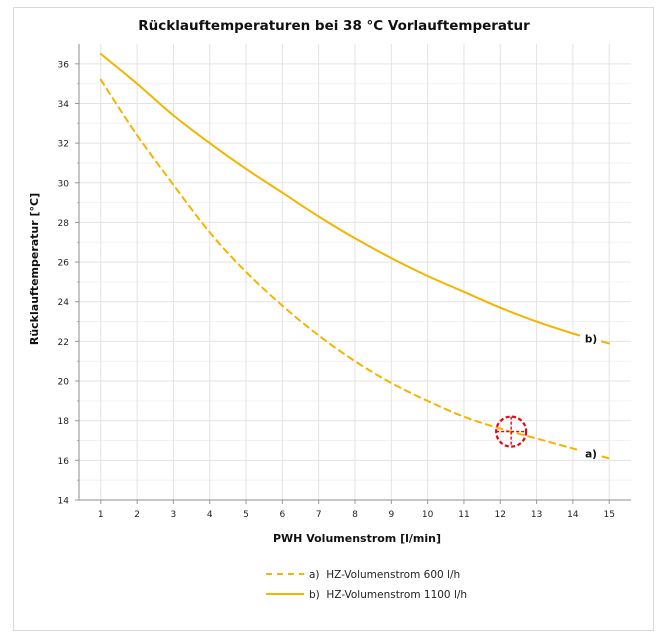 The image size is (669, 636). What do you see at coordinates (246, 515) in the screenshot?
I see `x-tick-label: 5` at bounding box center [246, 515].